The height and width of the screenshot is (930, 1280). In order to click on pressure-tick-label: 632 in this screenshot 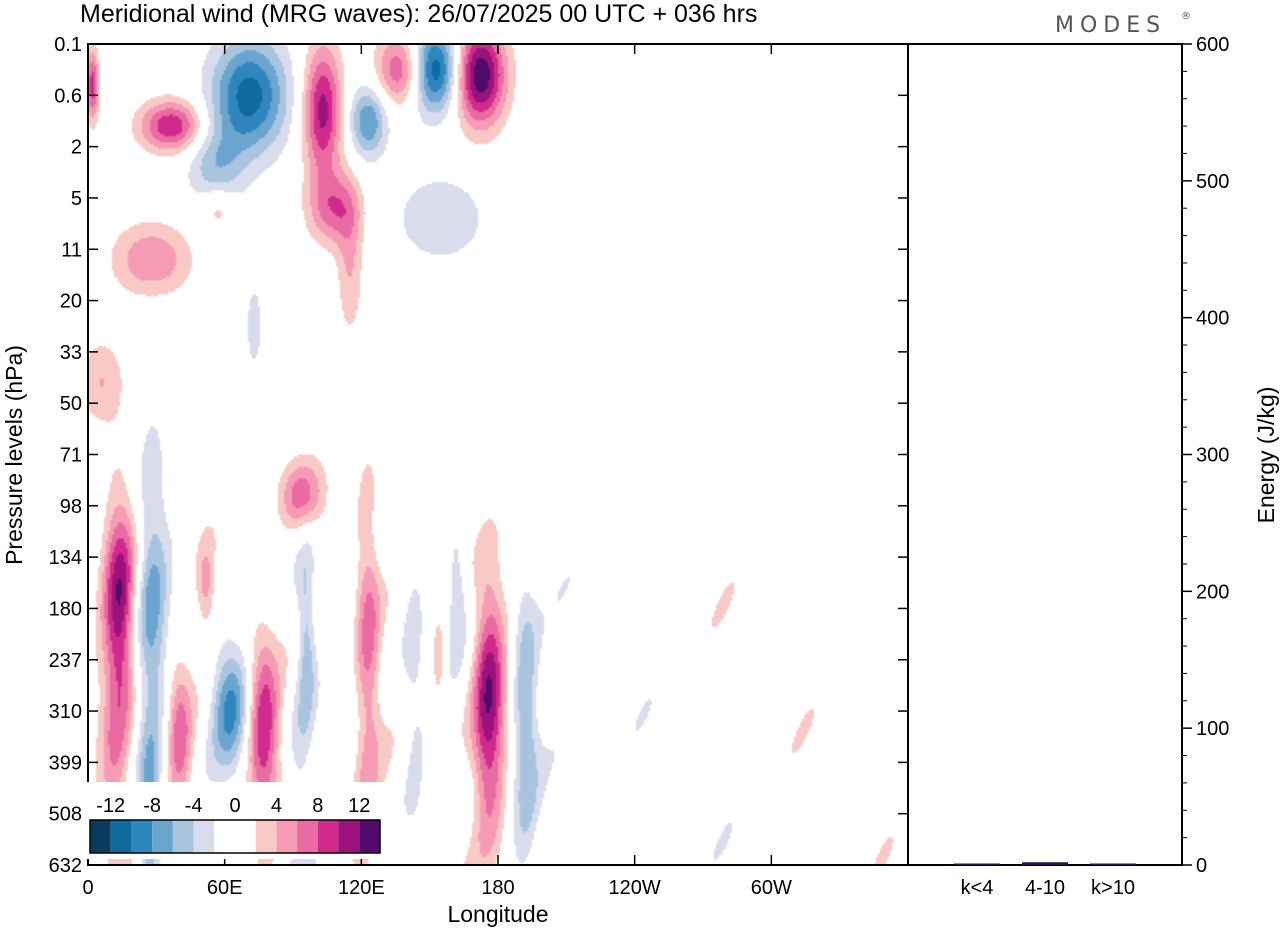, I will do `click(65, 866)`.